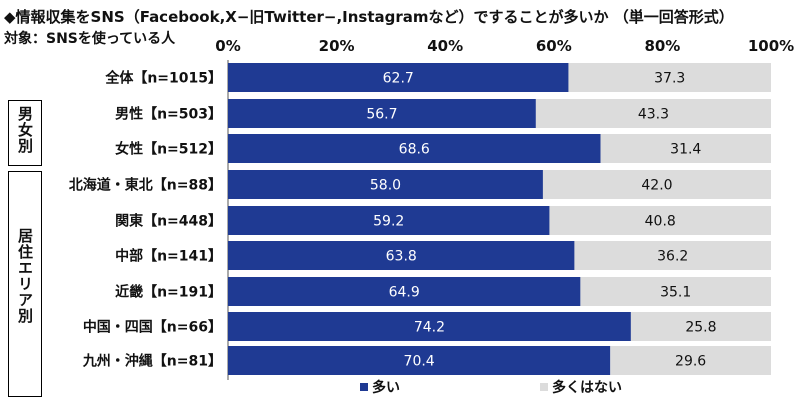 This screenshot has height=404, width=800. What do you see at coordinates (163, 78) in the screenshot?
I see `category-label: 全体【n=1015】` at bounding box center [163, 78].